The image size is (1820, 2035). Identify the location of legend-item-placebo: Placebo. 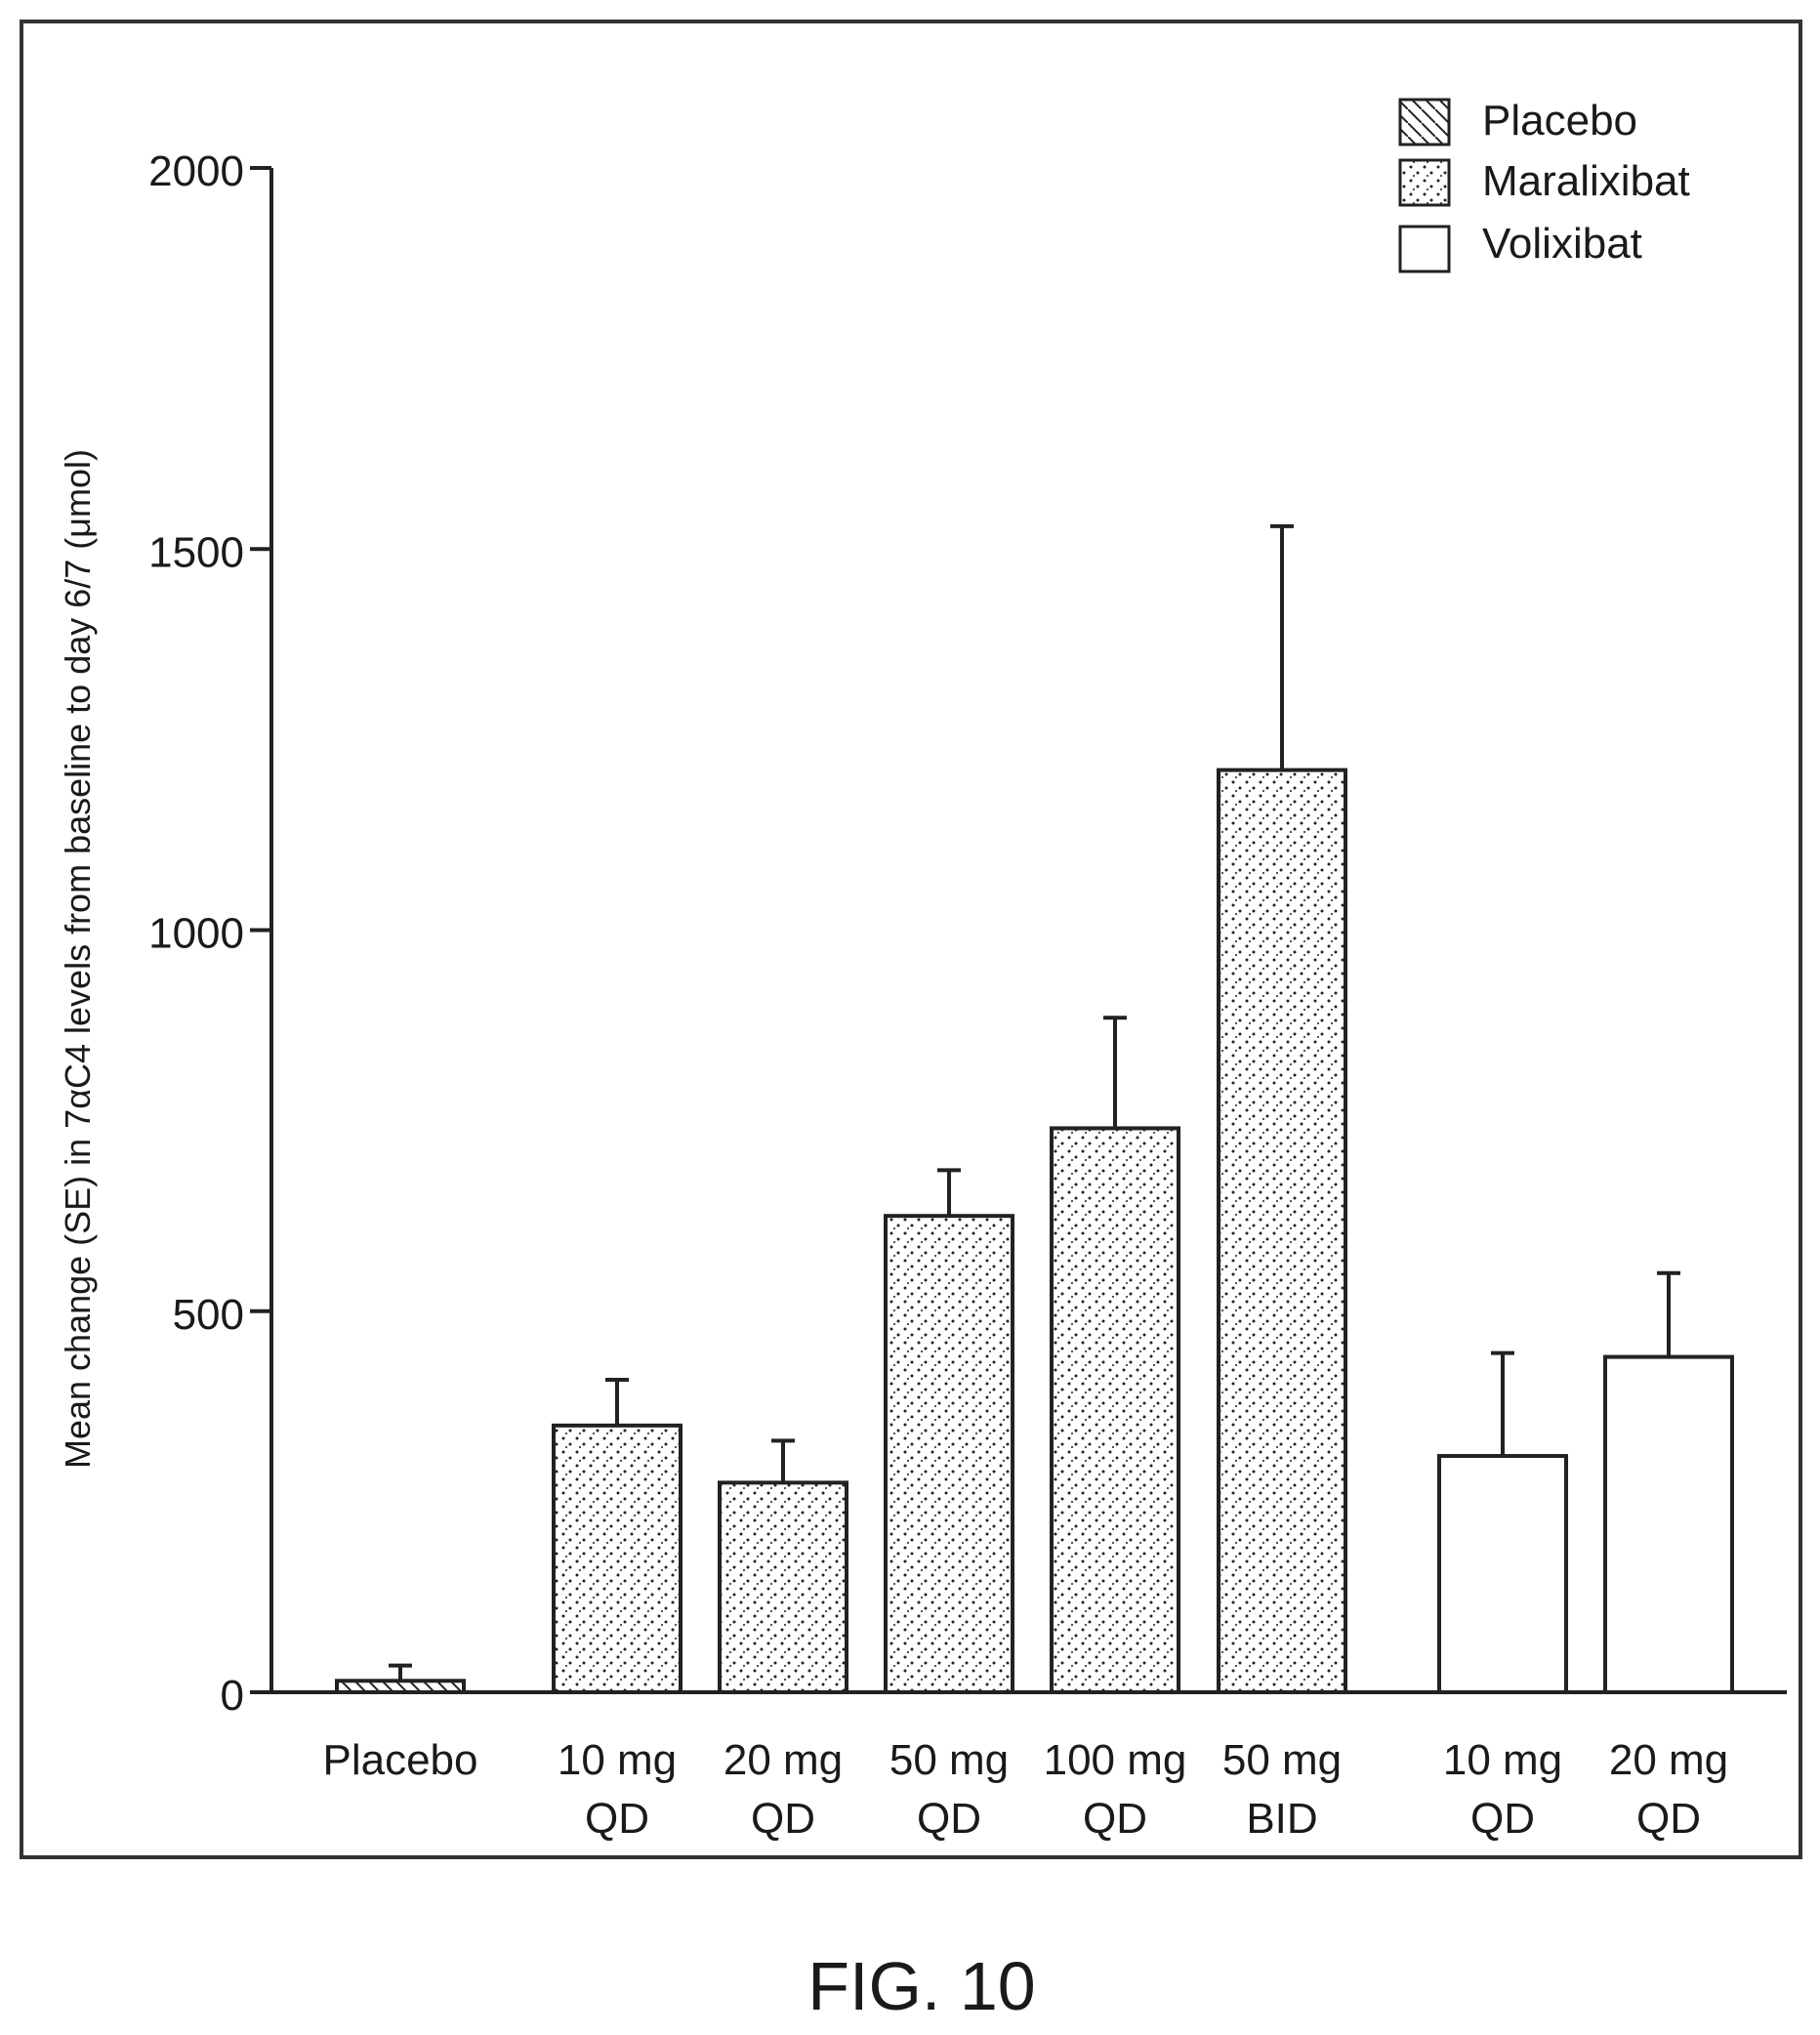
(1517, 122).